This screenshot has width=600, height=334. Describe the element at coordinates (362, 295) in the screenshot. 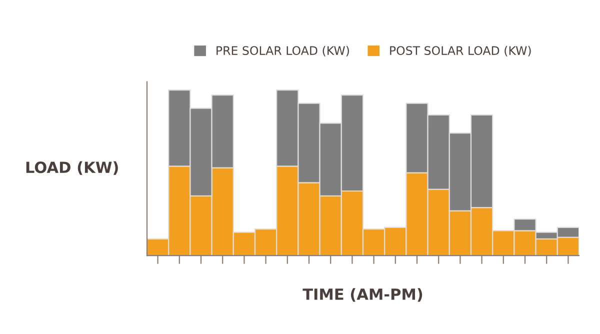

I see `x-axis-title: TIME (AM-PM)` at that location.